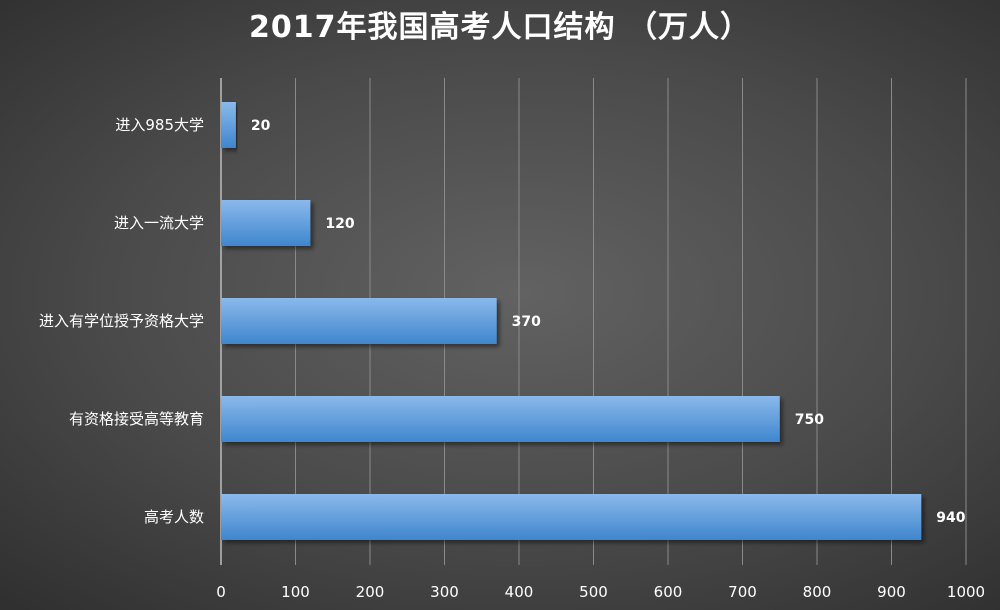  I want to click on category-label: 高考人数, so click(174, 517).